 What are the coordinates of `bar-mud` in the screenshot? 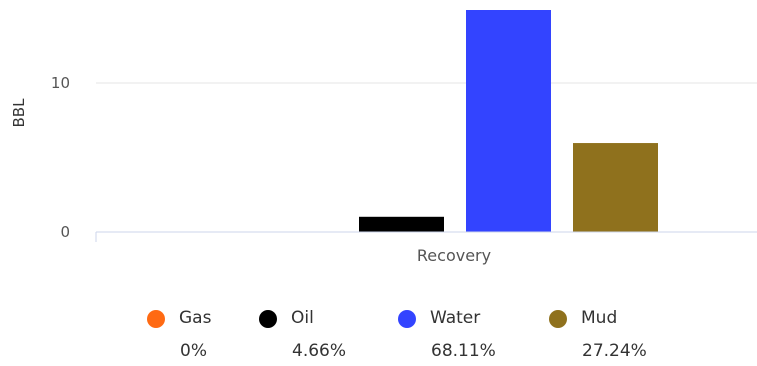 It's located at (615, 187).